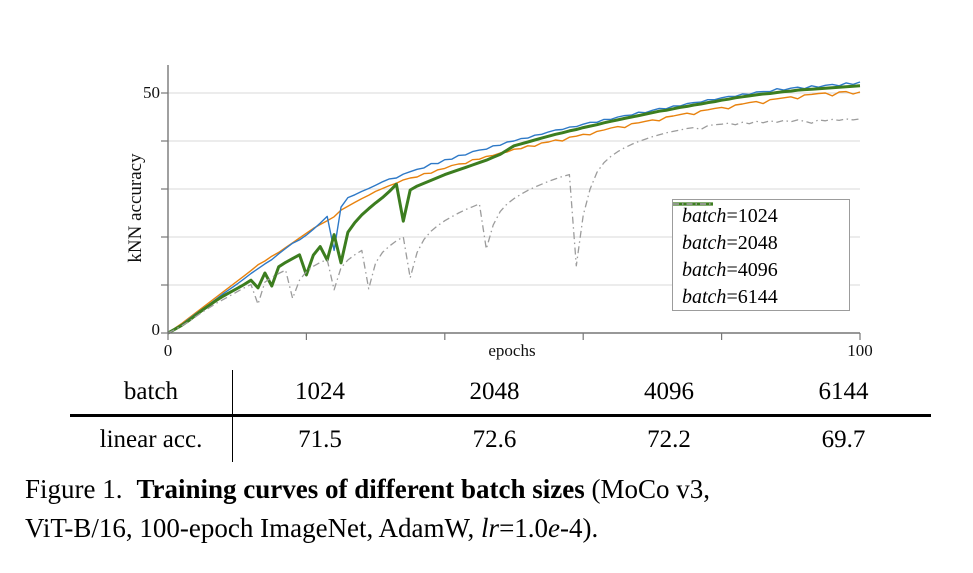  I want to click on table-col-2048: 2048, so click(494, 393).